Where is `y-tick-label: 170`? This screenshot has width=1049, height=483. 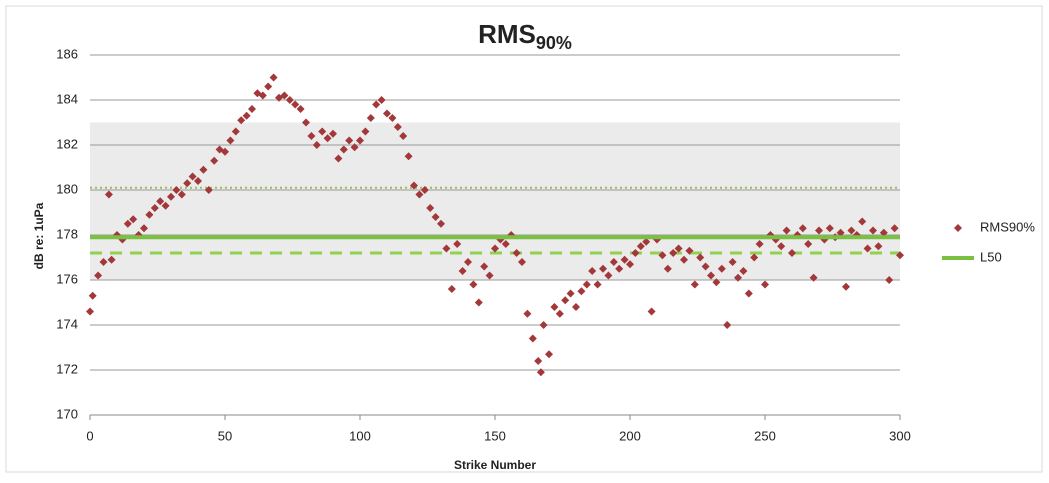
y-tick-label: 170 is located at coordinates (67, 413).